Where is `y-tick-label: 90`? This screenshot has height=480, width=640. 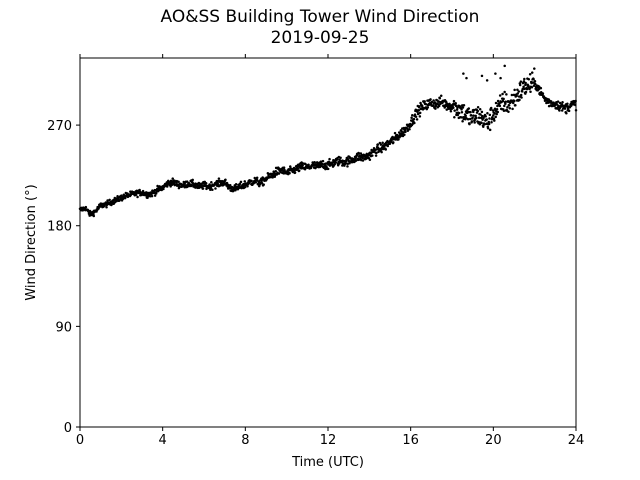 y-tick-label: 90 is located at coordinates (63, 327).